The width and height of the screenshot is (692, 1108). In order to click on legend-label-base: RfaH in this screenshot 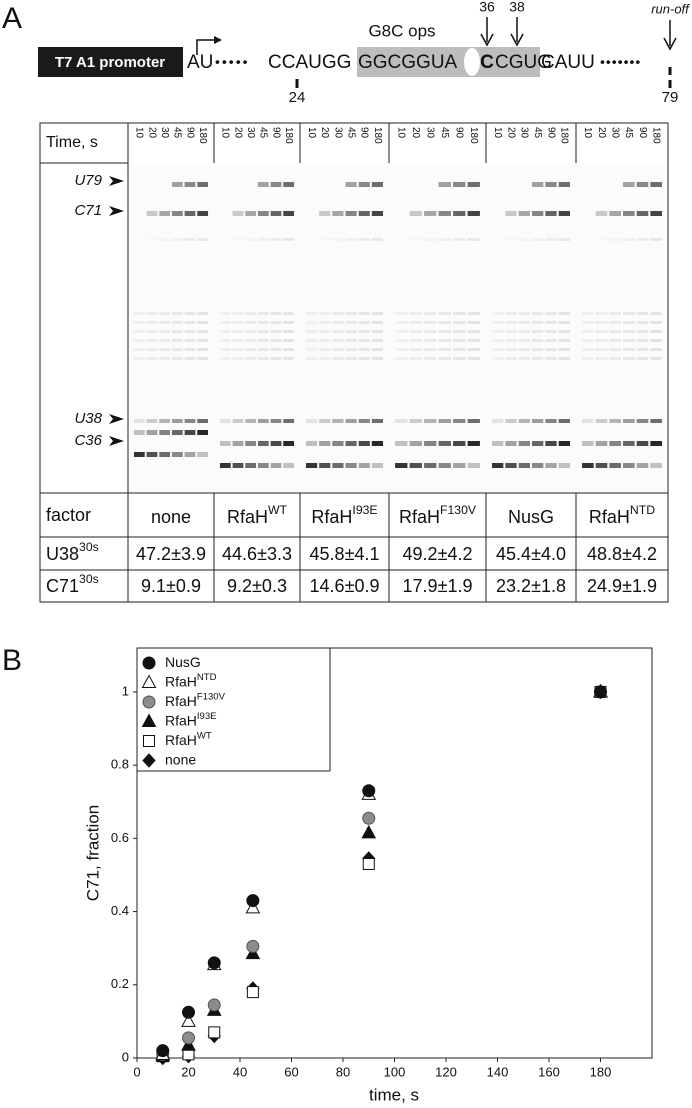, I will do `click(181, 701)`.